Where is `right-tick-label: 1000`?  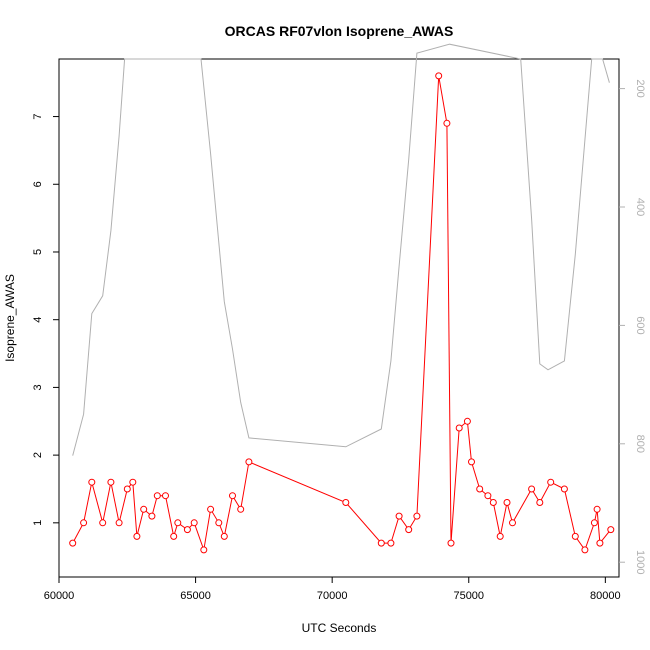 right-tick-label: 1000 is located at coordinates (640, 562).